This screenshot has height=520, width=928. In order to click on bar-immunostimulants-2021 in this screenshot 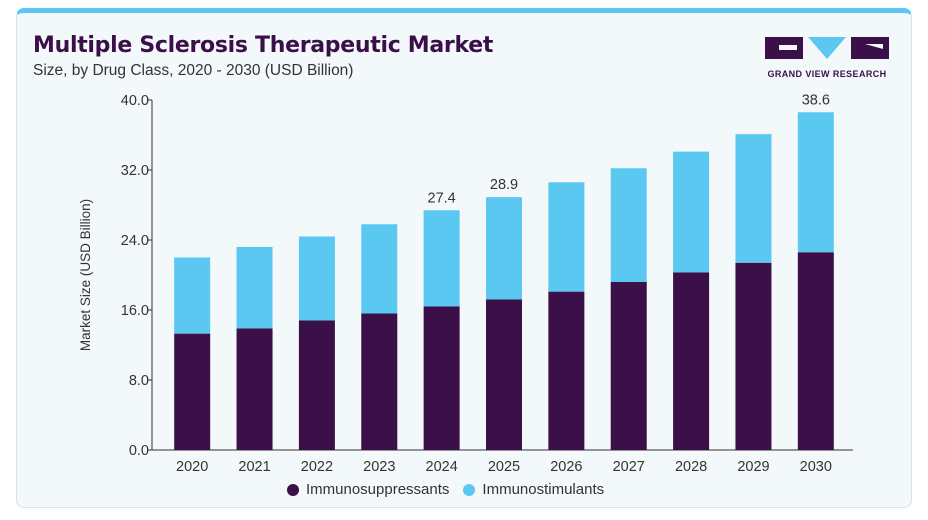, I will do `click(254, 288)`.